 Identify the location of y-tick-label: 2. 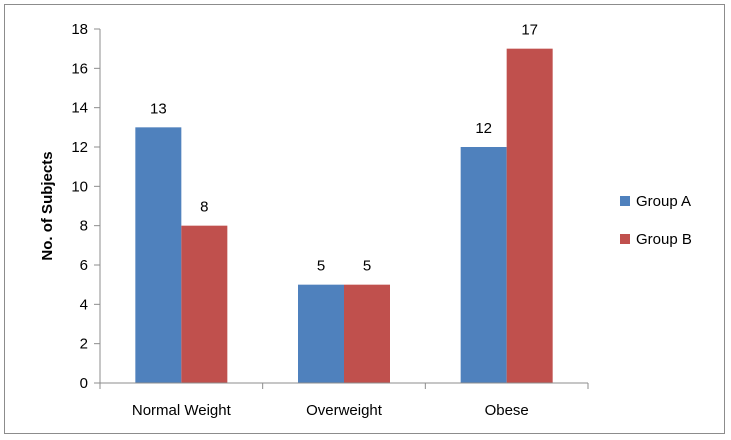
(84, 344).